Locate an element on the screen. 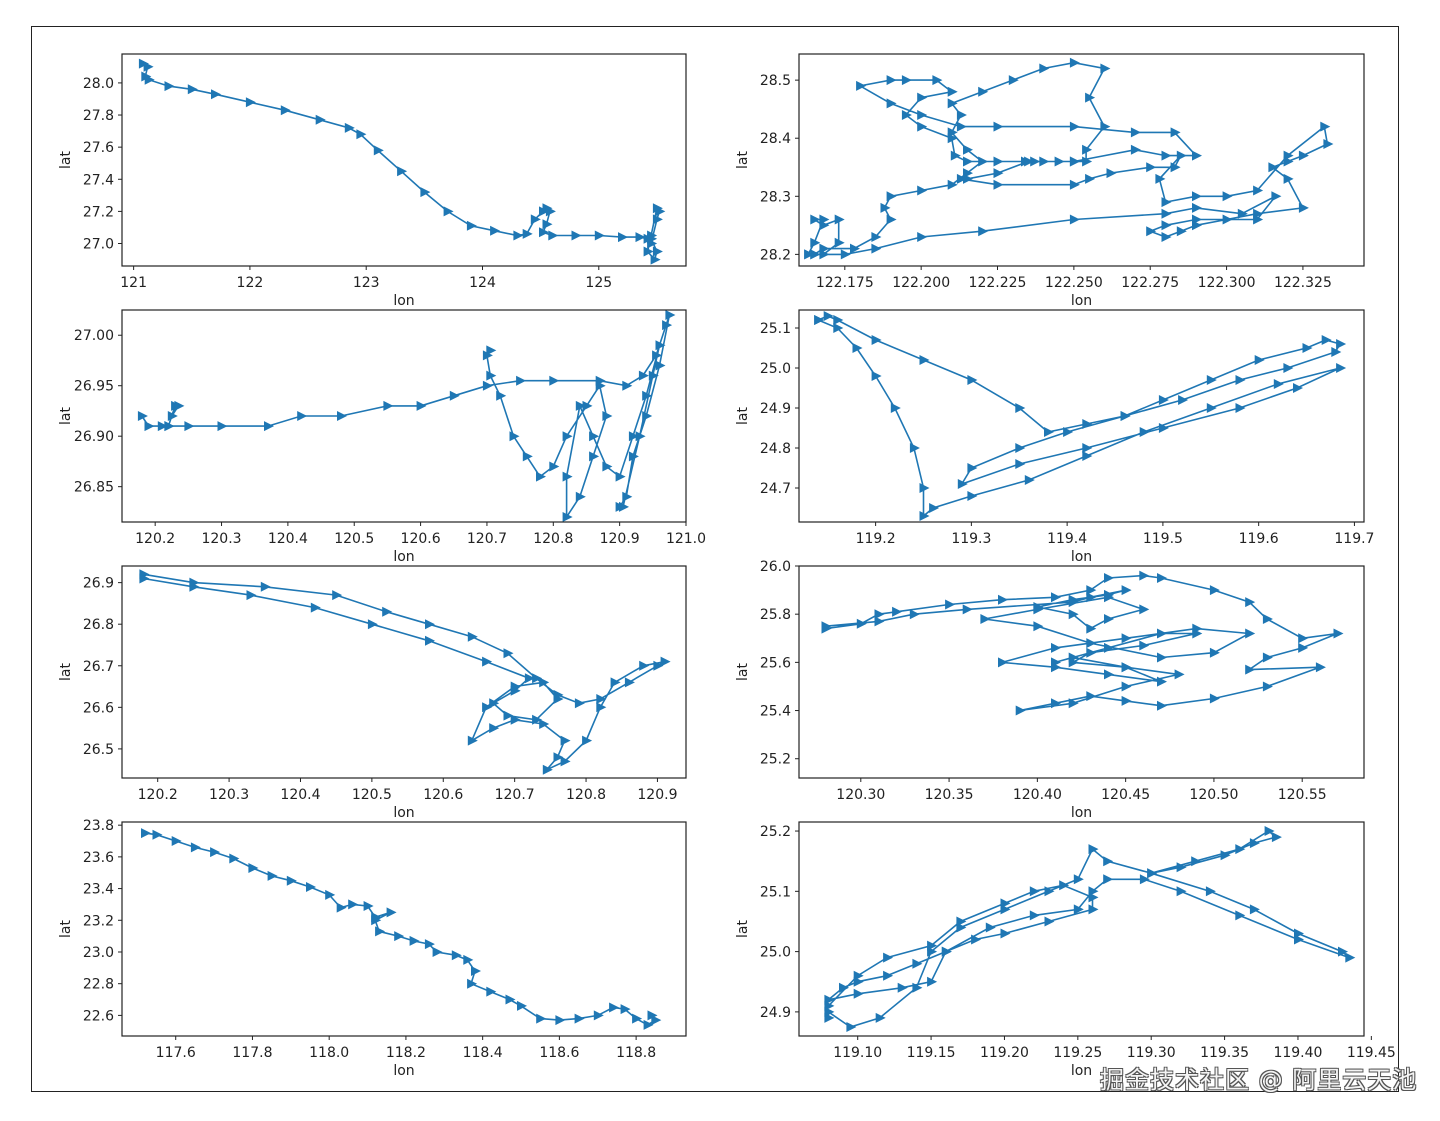 This screenshot has width=1440, height=1121. x-axis-label: lon is located at coordinates (1081, 301).